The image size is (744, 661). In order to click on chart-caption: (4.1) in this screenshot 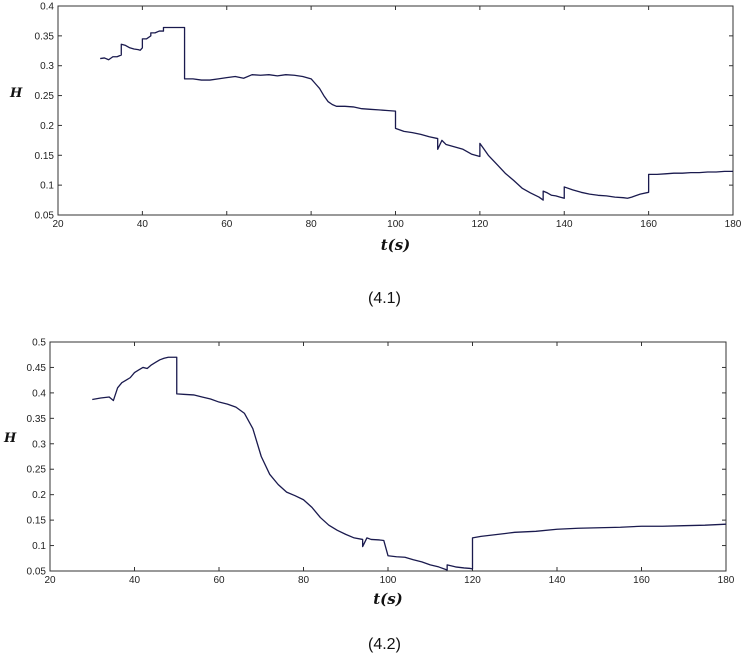, I will do `click(384, 298)`.